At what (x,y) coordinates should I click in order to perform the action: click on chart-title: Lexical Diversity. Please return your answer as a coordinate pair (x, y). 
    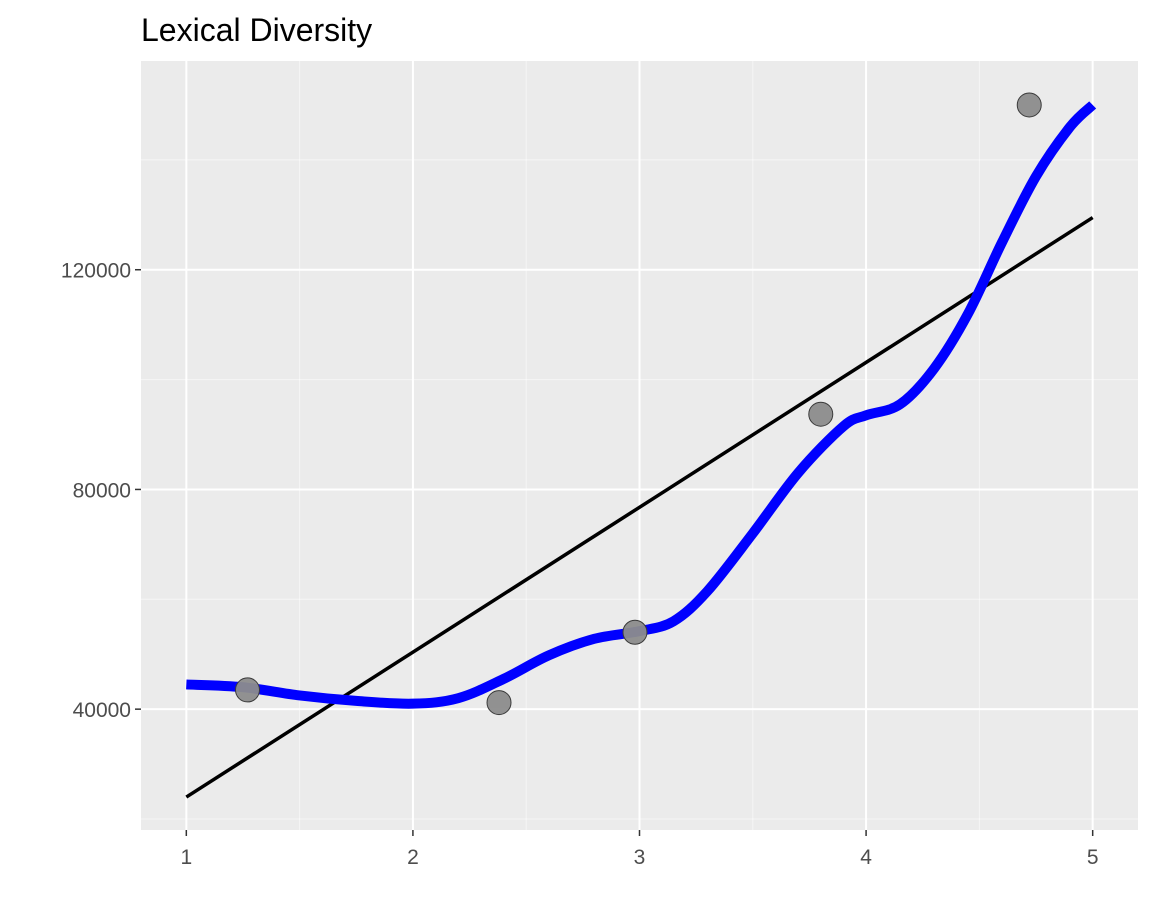
    Looking at the image, I should click on (256, 30).